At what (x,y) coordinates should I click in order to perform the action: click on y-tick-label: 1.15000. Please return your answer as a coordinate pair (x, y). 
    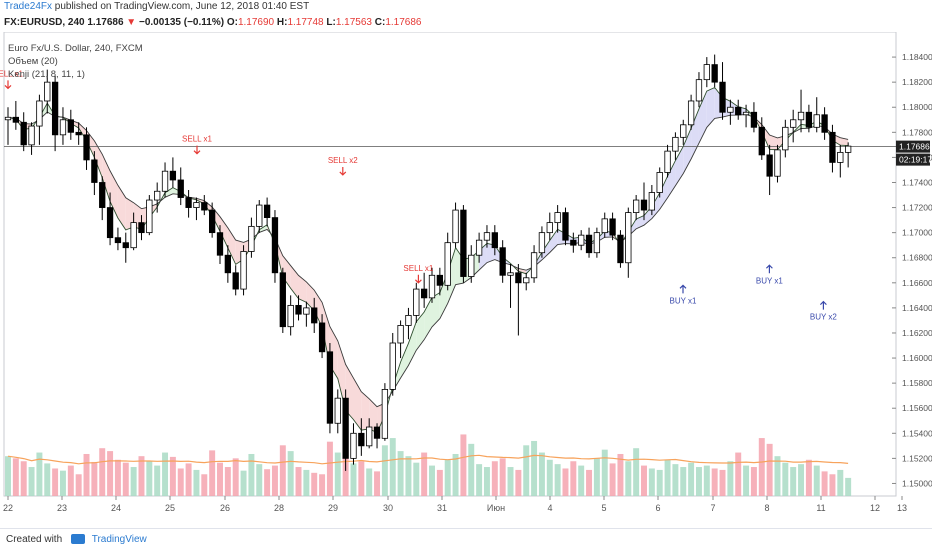
    Looking at the image, I should click on (917, 483).